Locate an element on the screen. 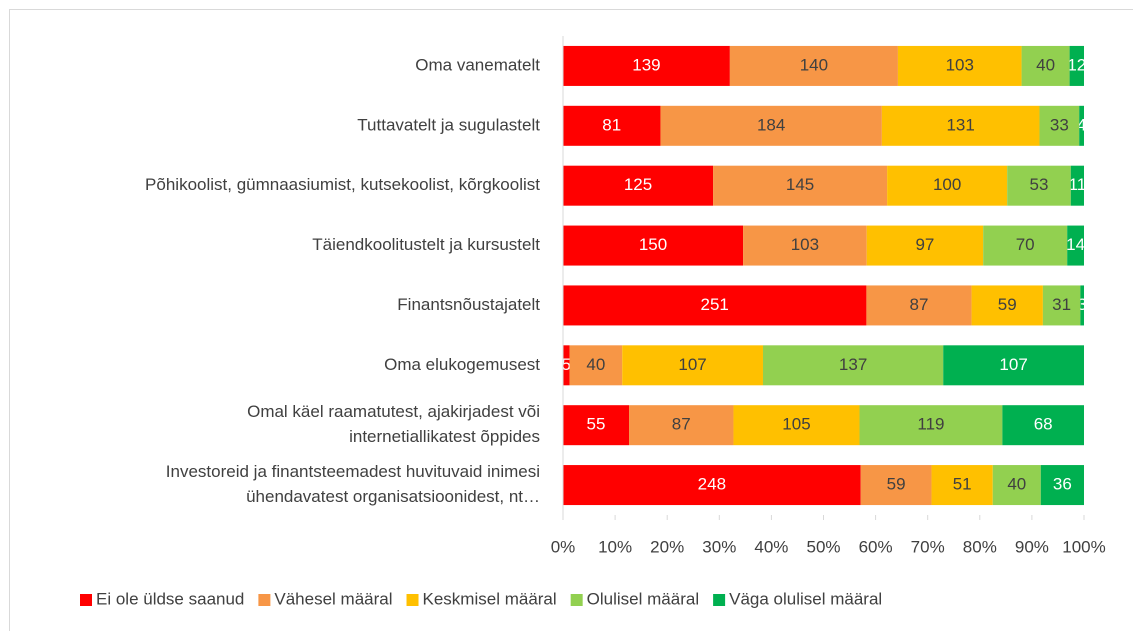 This screenshot has height=636, width=1133. data-label: 119 is located at coordinates (930, 424).